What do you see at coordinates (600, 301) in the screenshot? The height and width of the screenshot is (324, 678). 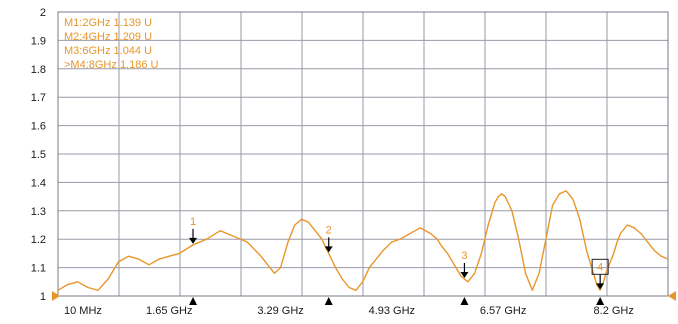 I see `marker-4-axis-triangle` at bounding box center [600, 301].